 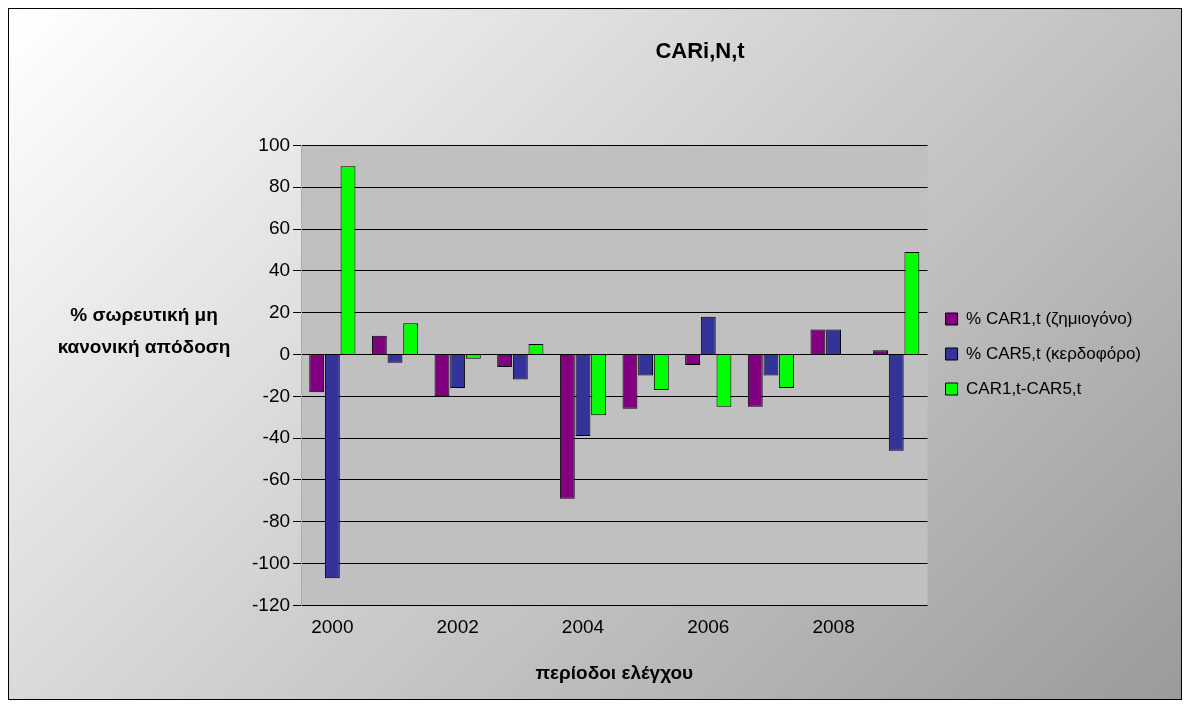 I want to click on y-tick-label: -40, so click(x=276, y=437).